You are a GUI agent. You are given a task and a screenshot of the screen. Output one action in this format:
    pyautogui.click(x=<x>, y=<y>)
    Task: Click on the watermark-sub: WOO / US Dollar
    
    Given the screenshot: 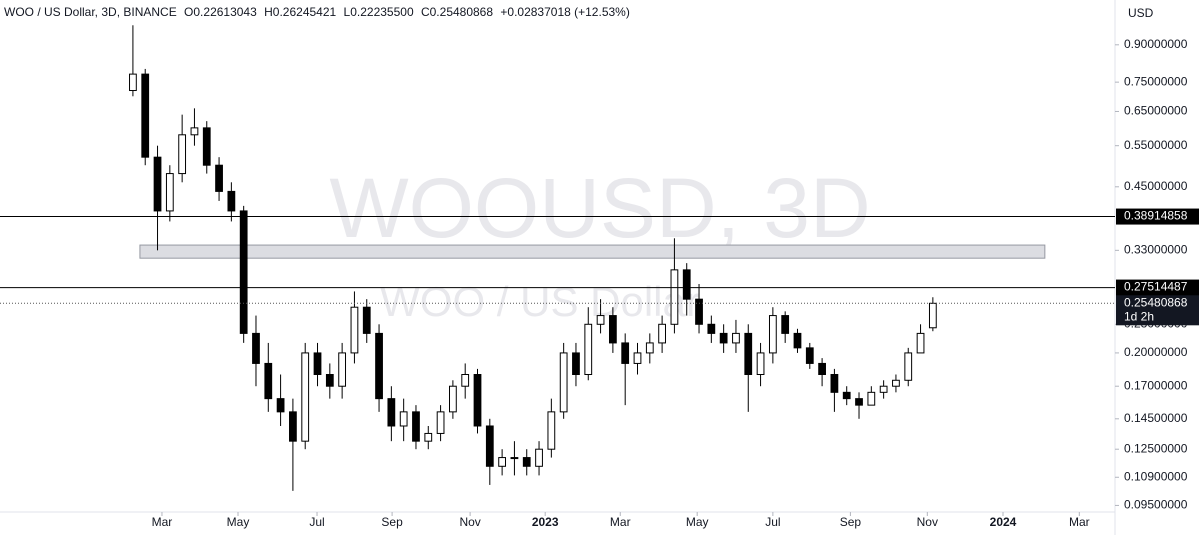 What is the action you would take?
    pyautogui.click(x=540, y=301)
    